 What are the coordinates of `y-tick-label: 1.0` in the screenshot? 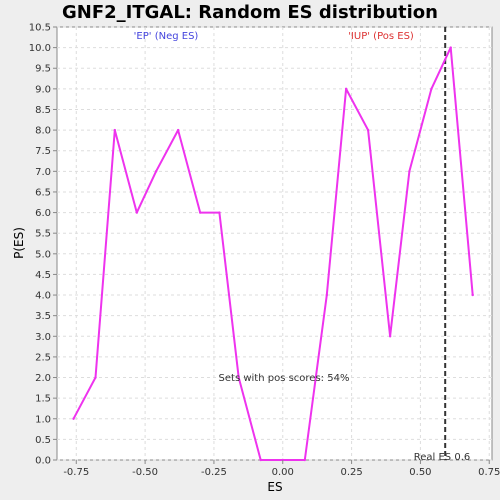 It's located at (43, 419).